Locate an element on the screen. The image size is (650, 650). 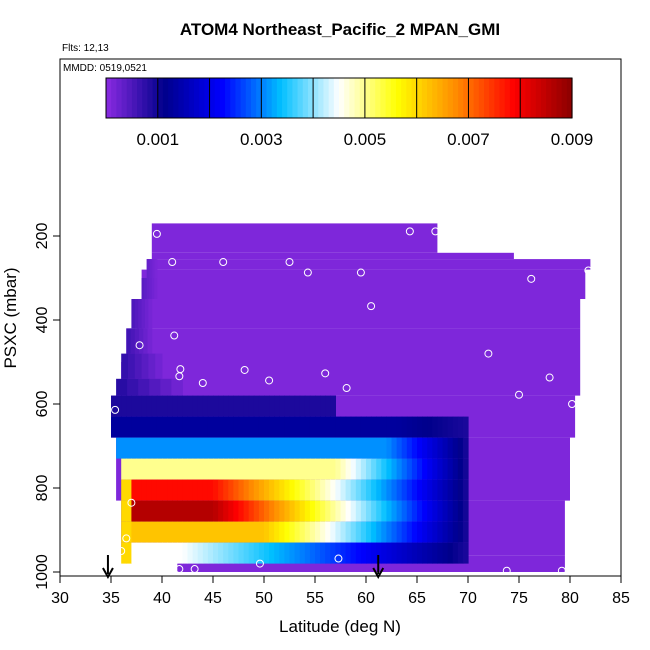
x-tick-label: 35 is located at coordinates (111, 598).